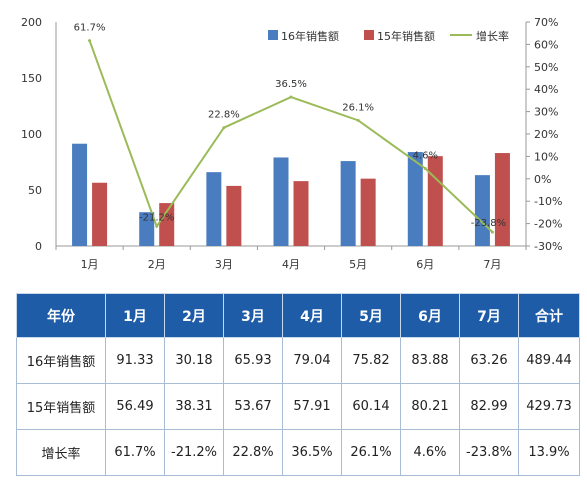  What do you see at coordinates (489, 406) in the screenshot?
I see `table-cell: 82.99` at bounding box center [489, 406].